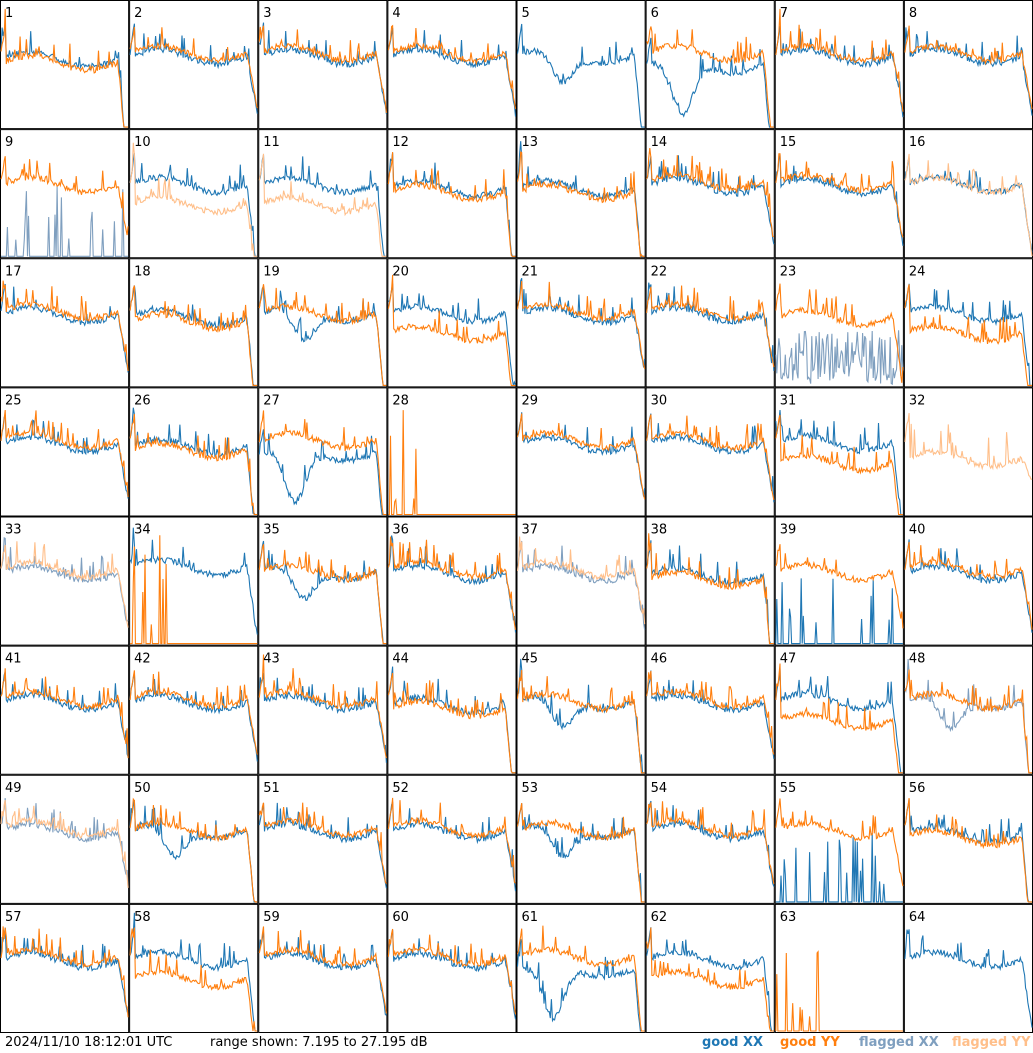  What do you see at coordinates (65, 65) in the screenshot?
I see `panel-1: 1` at bounding box center [65, 65].